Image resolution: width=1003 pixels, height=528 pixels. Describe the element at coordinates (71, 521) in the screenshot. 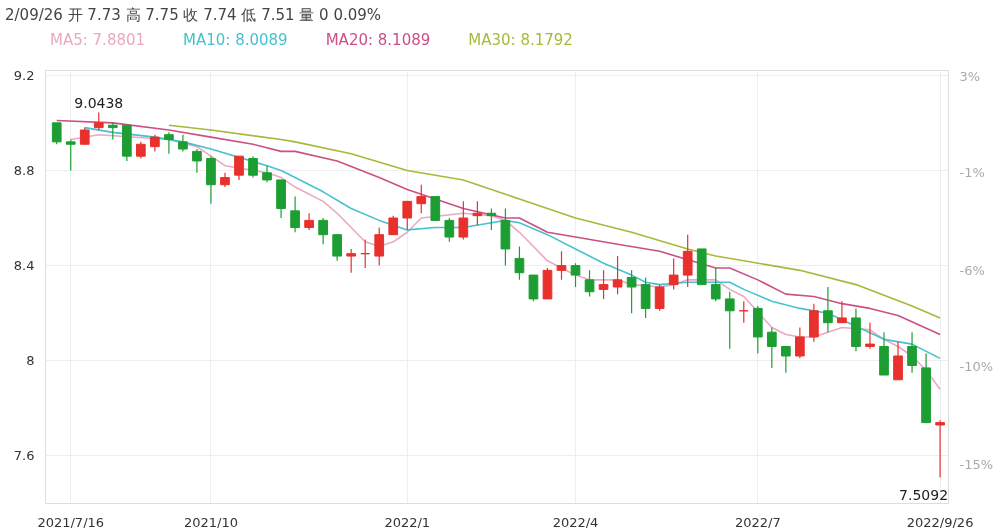

I see `x-tick-label: 2021/7/16` at that location.